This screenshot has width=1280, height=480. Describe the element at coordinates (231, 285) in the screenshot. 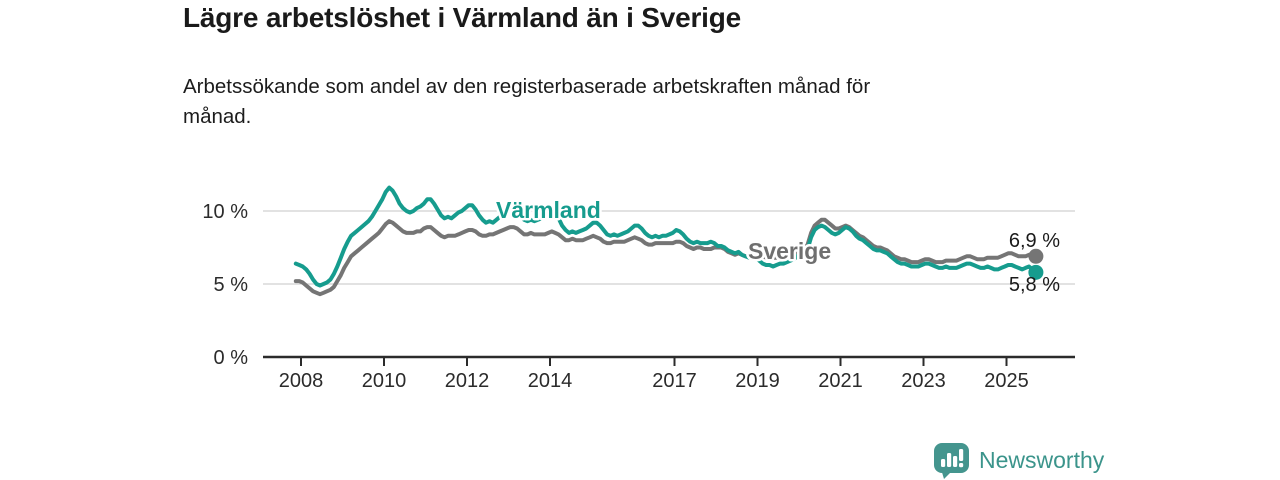

I see `y-tick-label: 5 %` at that location.